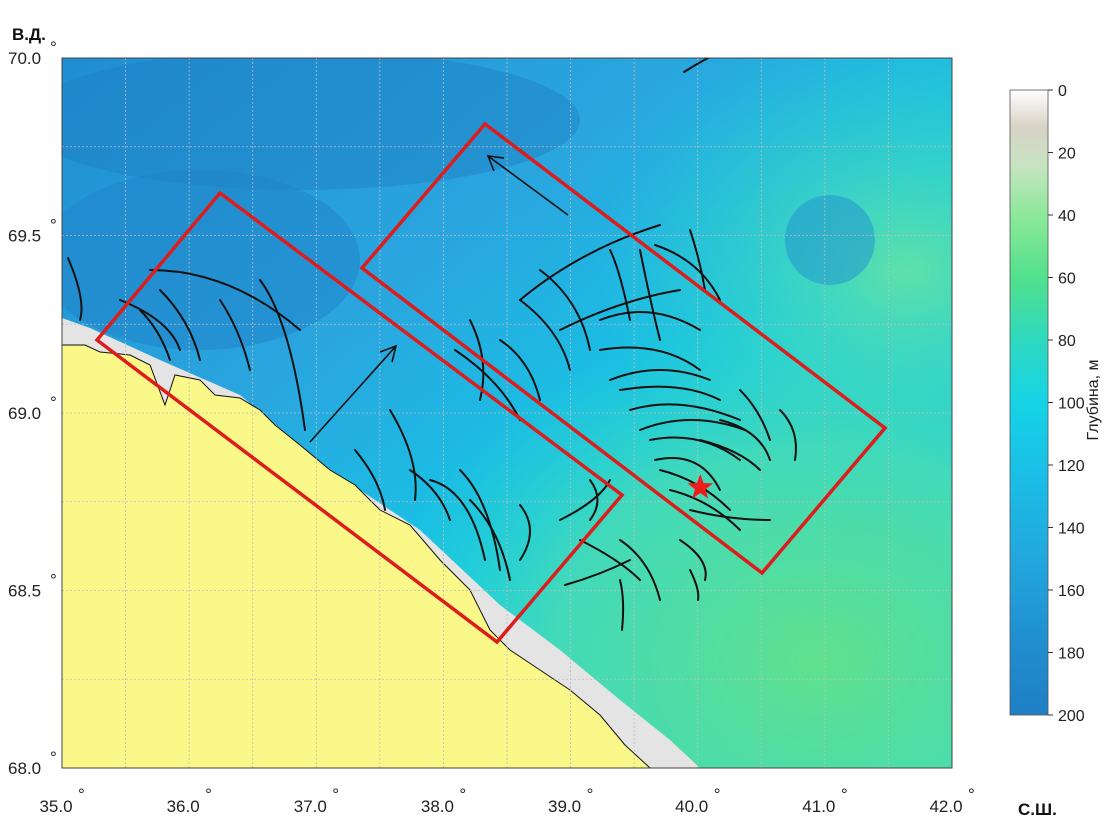  I want to click on colorbar-tick-label: 0, so click(1062, 91).